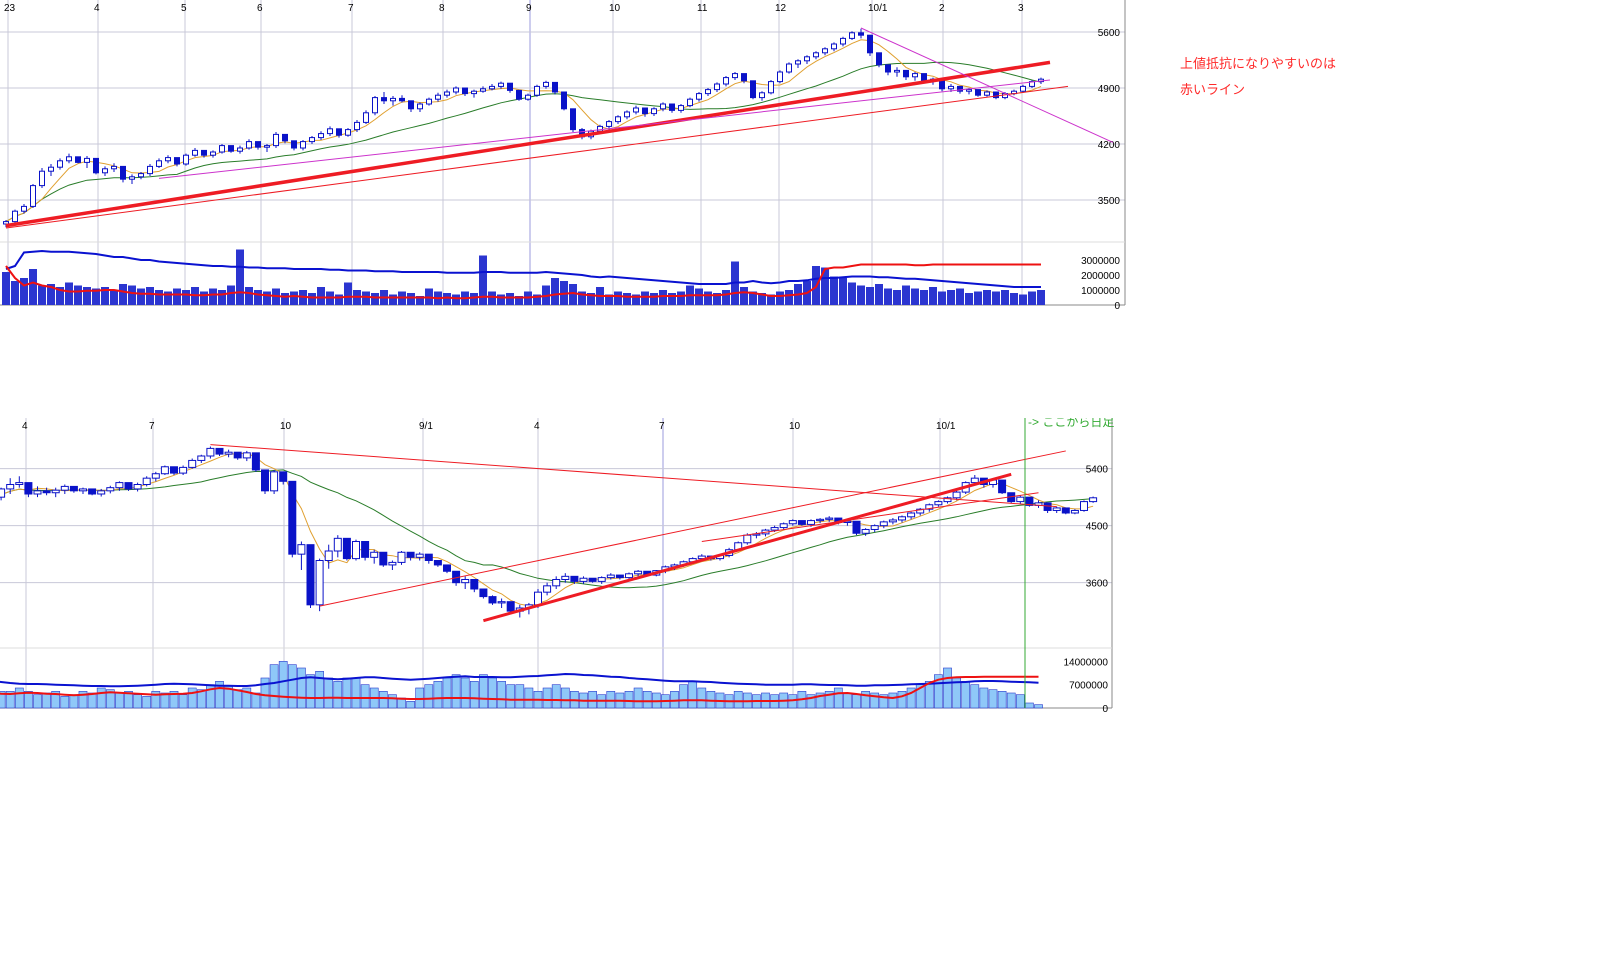  Describe the element at coordinates (537, 426) in the screenshot. I see `x-tick-label: 4` at that location.